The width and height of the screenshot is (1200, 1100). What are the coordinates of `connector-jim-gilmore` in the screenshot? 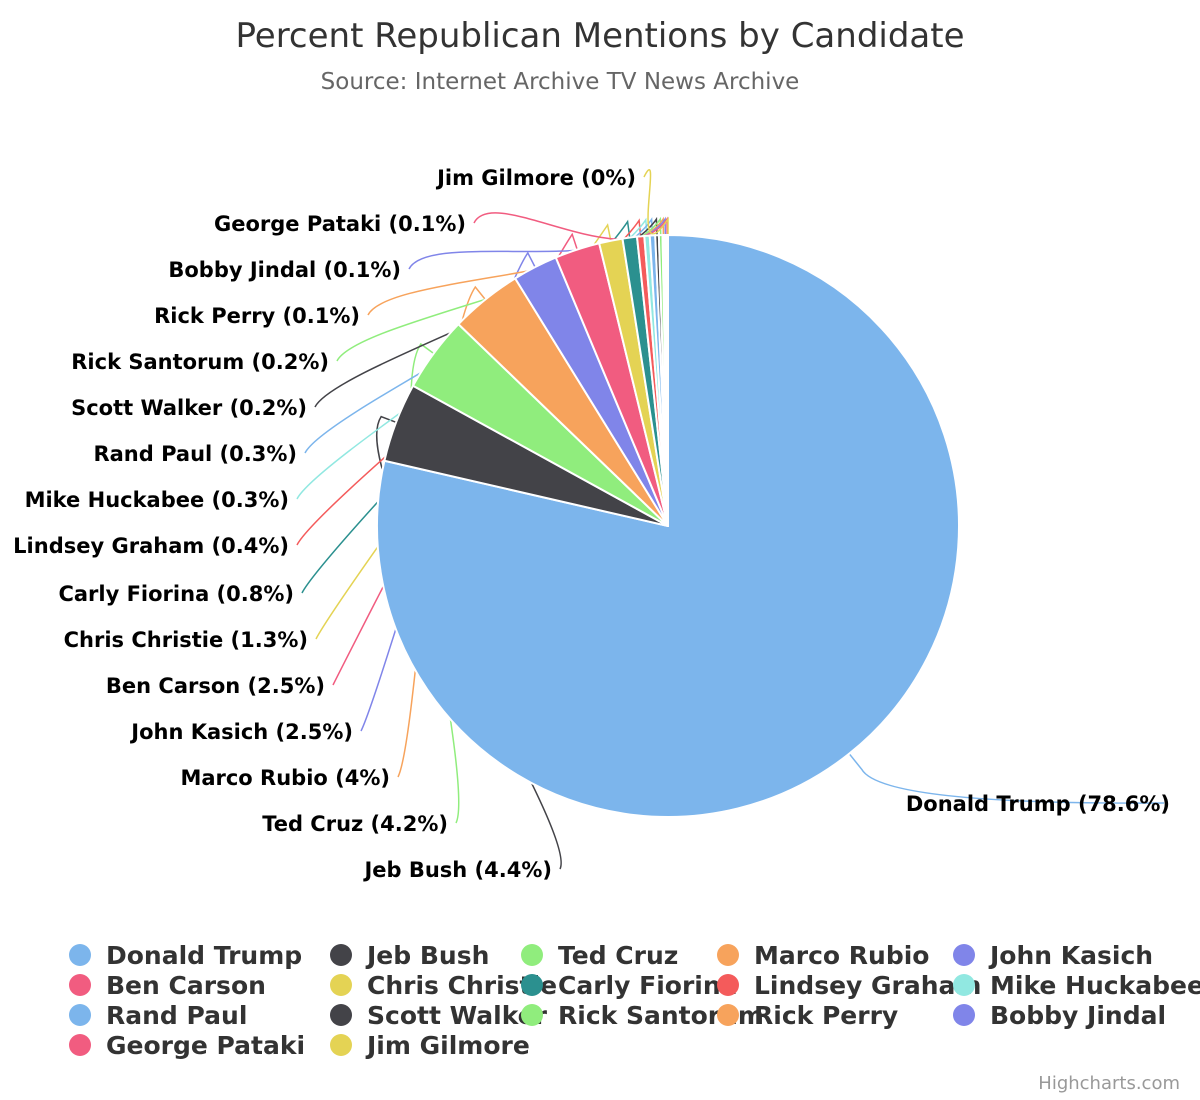 It's located at (656, 202).